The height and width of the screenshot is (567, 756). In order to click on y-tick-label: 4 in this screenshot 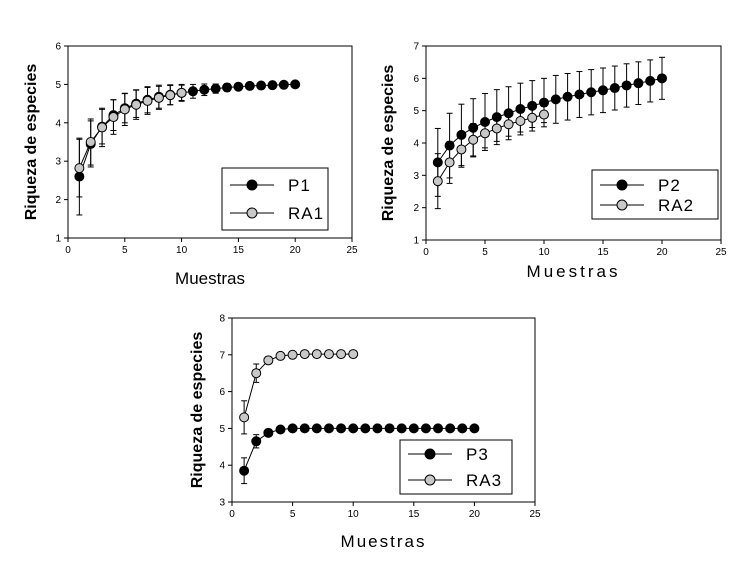, I will do `click(58, 123)`.